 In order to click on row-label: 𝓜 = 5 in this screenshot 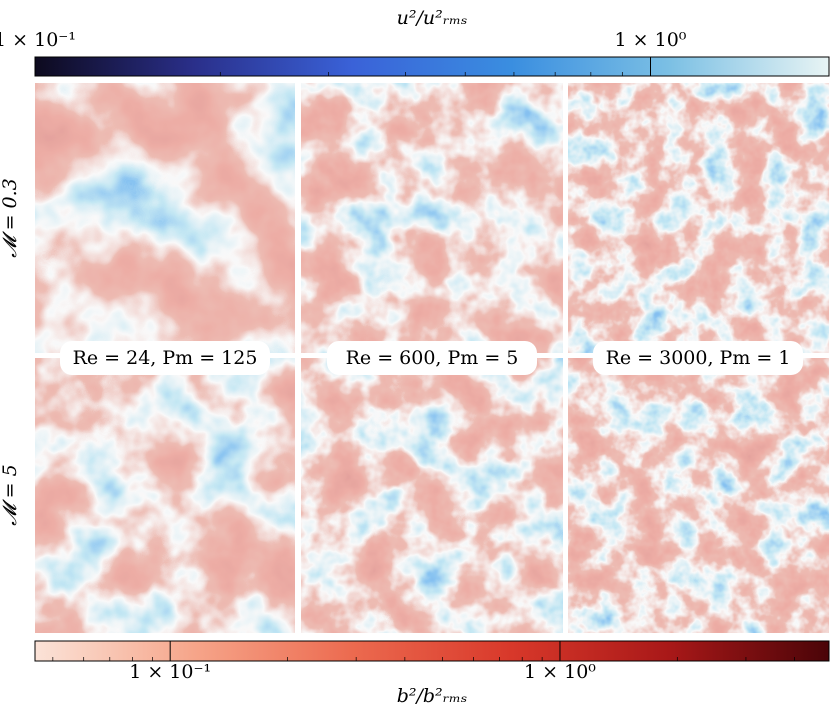, I will do `click(10, 494)`.